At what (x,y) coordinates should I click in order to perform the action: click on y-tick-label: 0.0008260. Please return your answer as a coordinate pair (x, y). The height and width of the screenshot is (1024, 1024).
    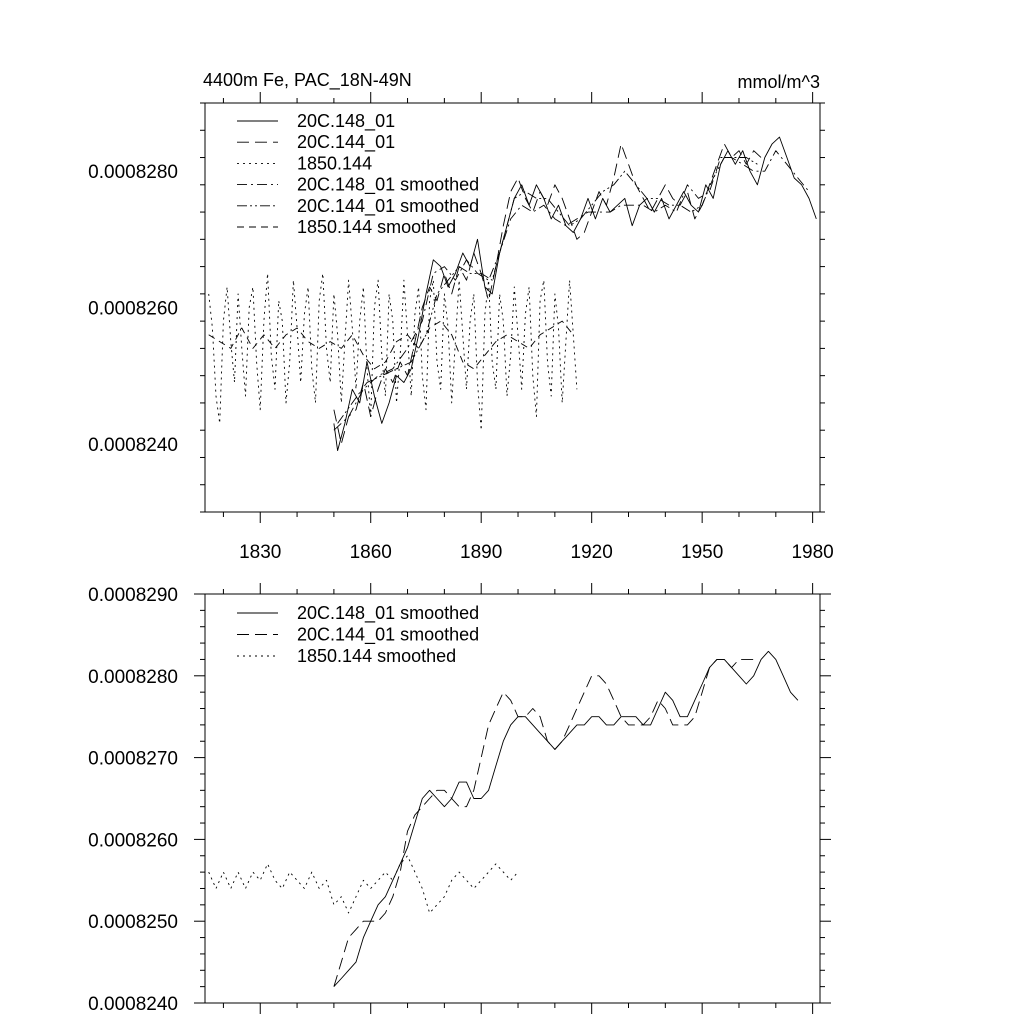
    Looking at the image, I should click on (133, 309).